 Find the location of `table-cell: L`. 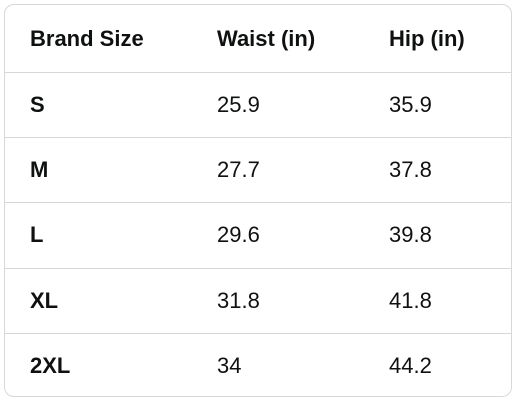

table-cell: L is located at coordinates (37, 235).